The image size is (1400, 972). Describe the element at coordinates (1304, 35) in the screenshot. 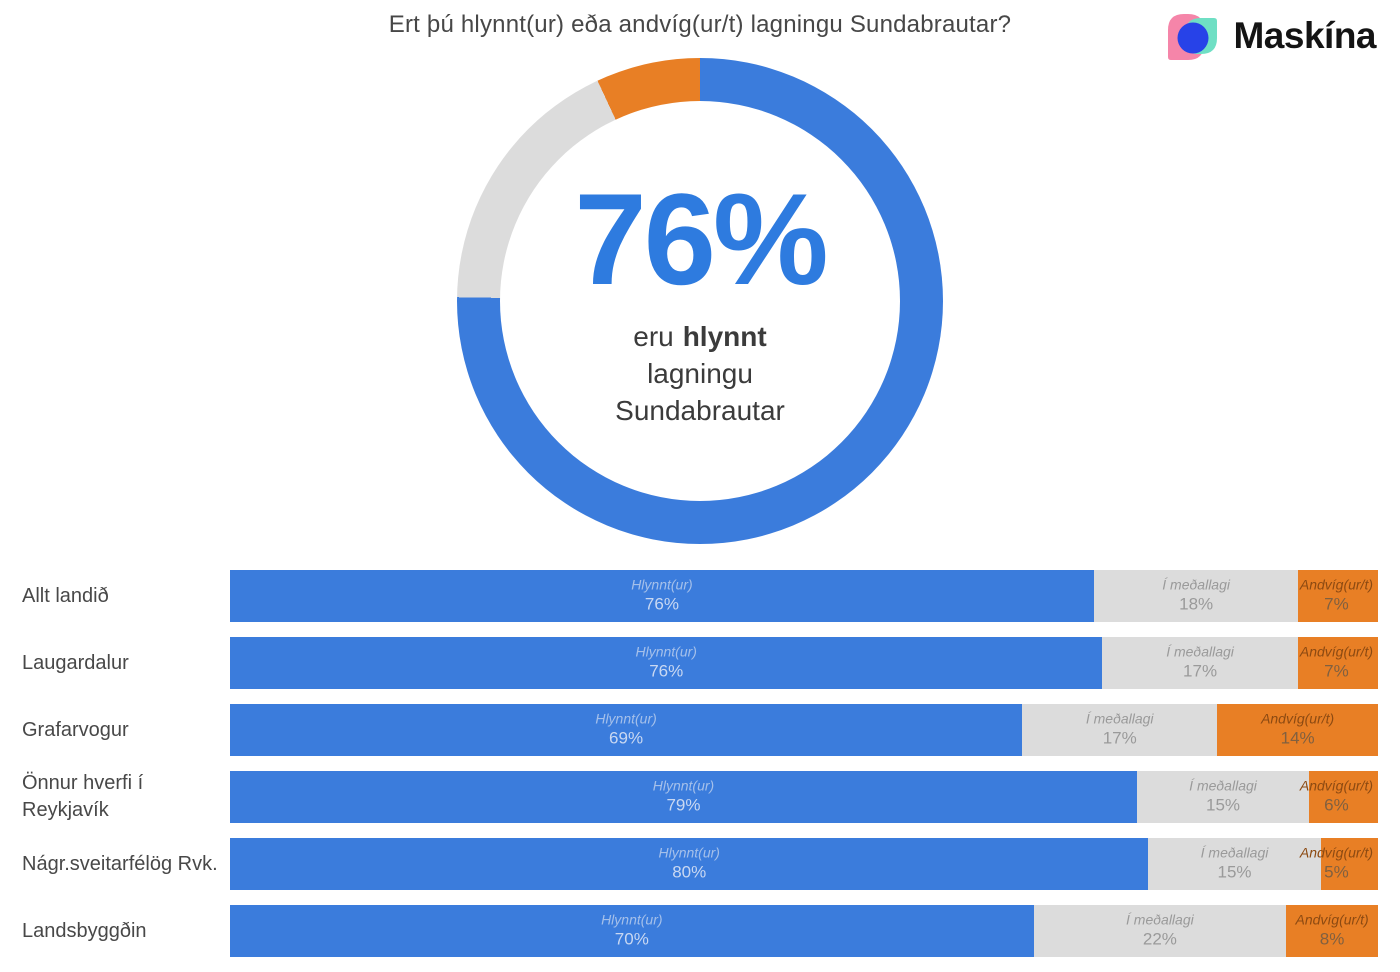

I see `brand-name: Maskína` at that location.